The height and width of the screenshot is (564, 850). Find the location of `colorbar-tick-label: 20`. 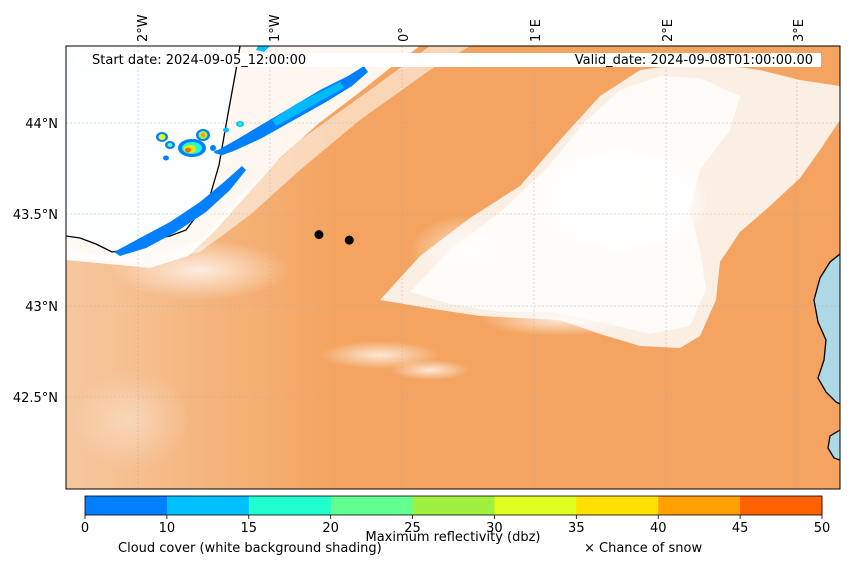

colorbar-tick-label: 20 is located at coordinates (330, 528).